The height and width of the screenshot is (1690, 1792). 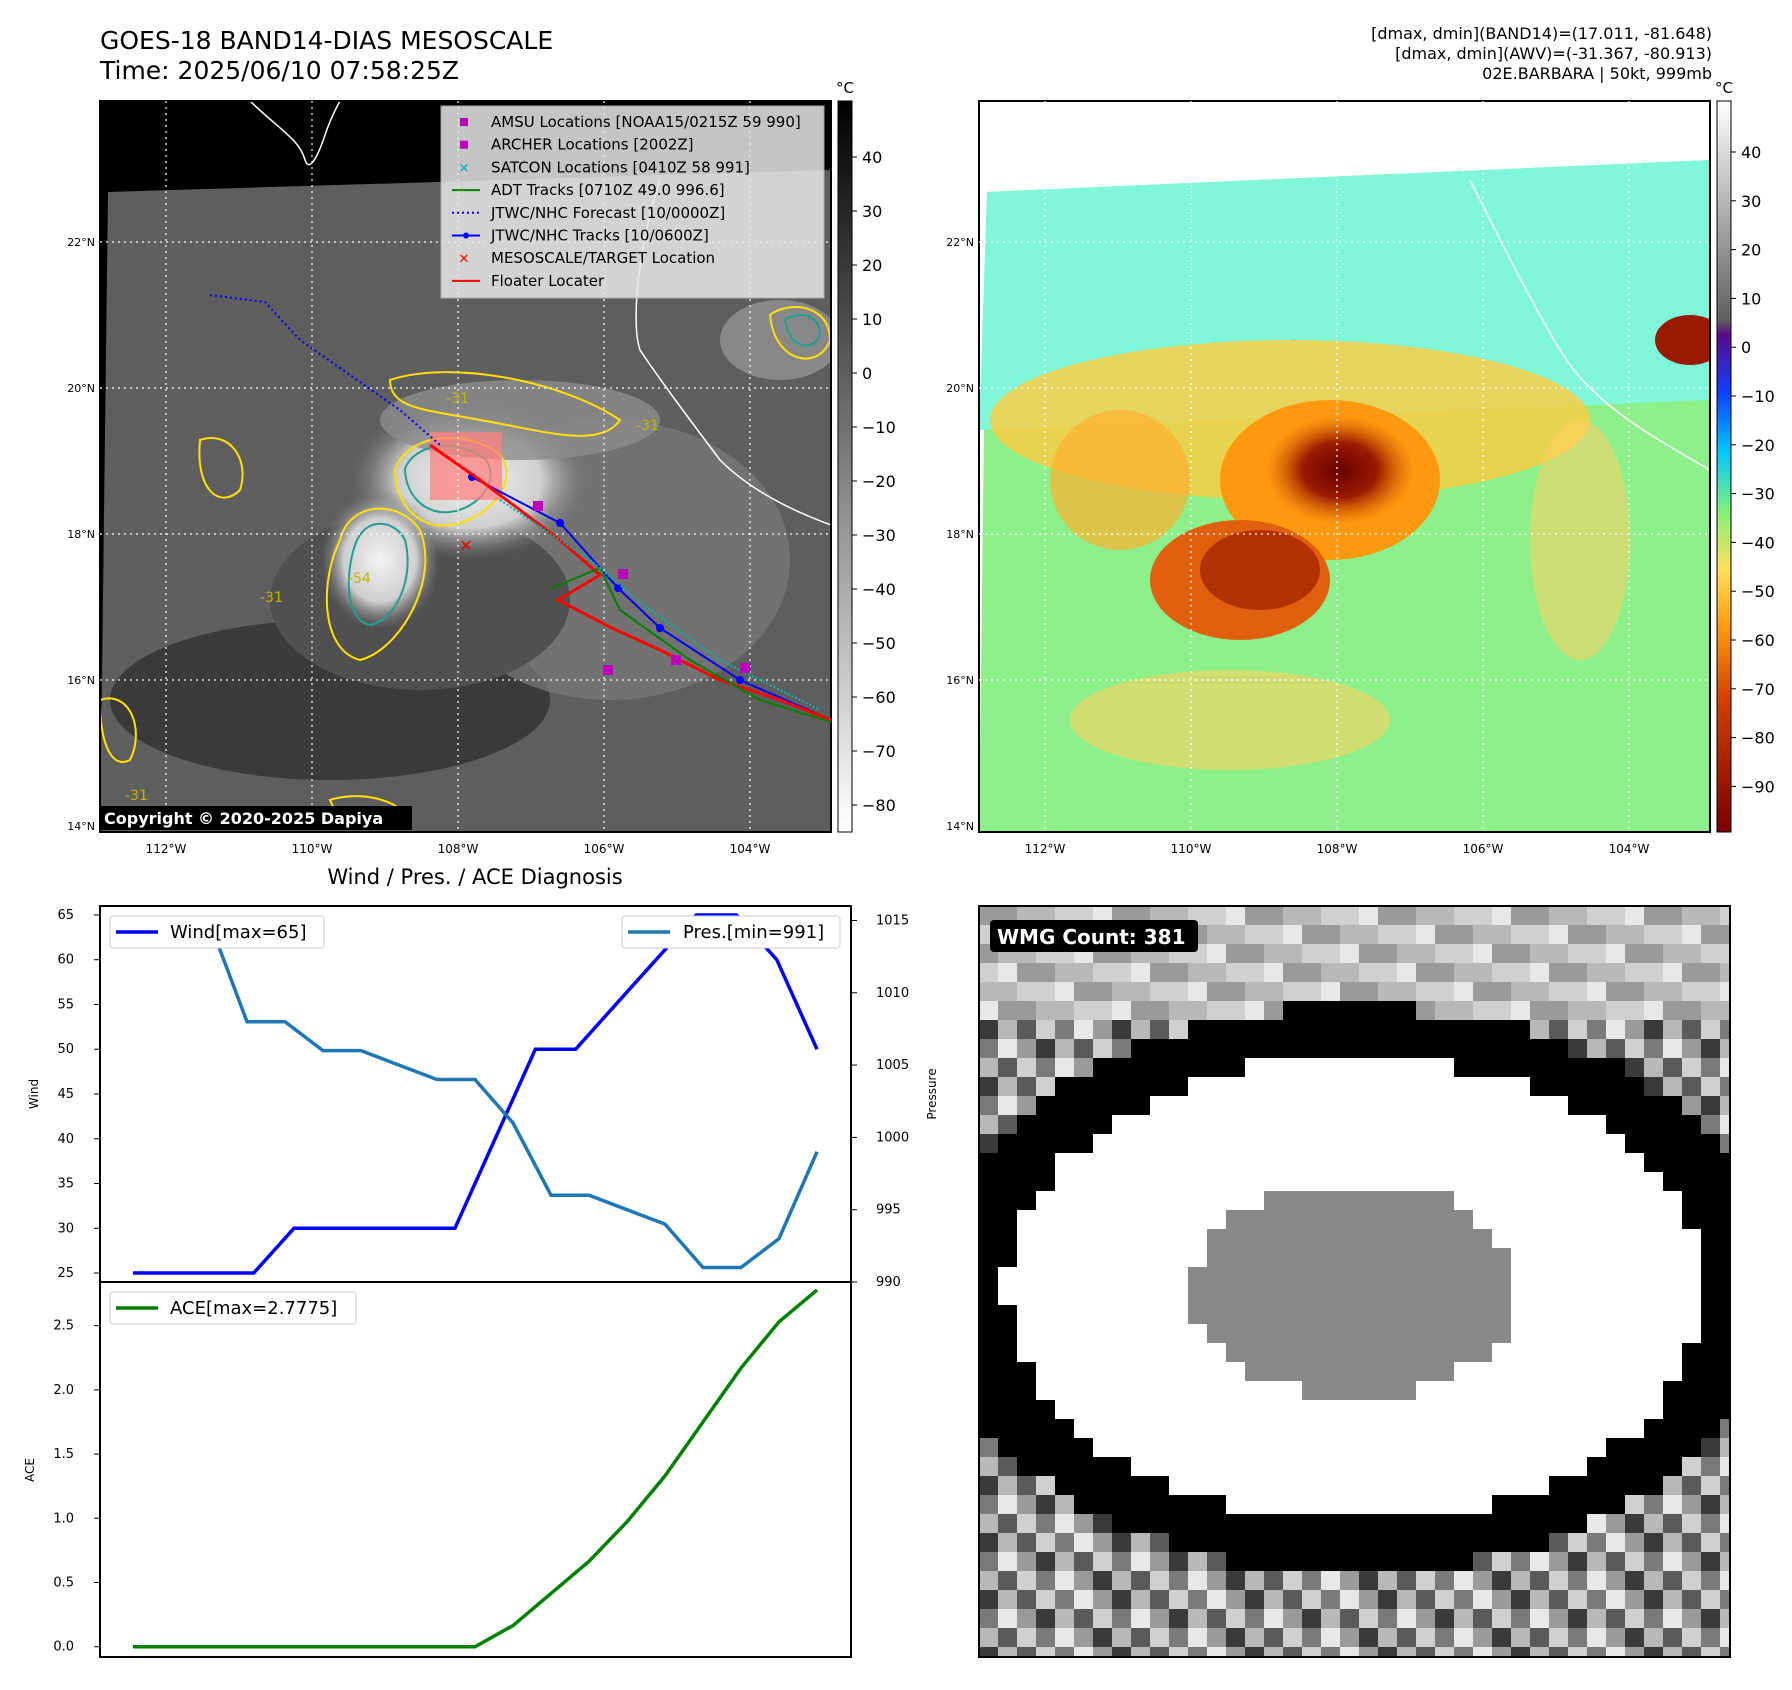 What do you see at coordinates (607, 213) in the screenshot?
I see `legend-label: JTWC/NHC Forecast [10/0000Z]` at bounding box center [607, 213].